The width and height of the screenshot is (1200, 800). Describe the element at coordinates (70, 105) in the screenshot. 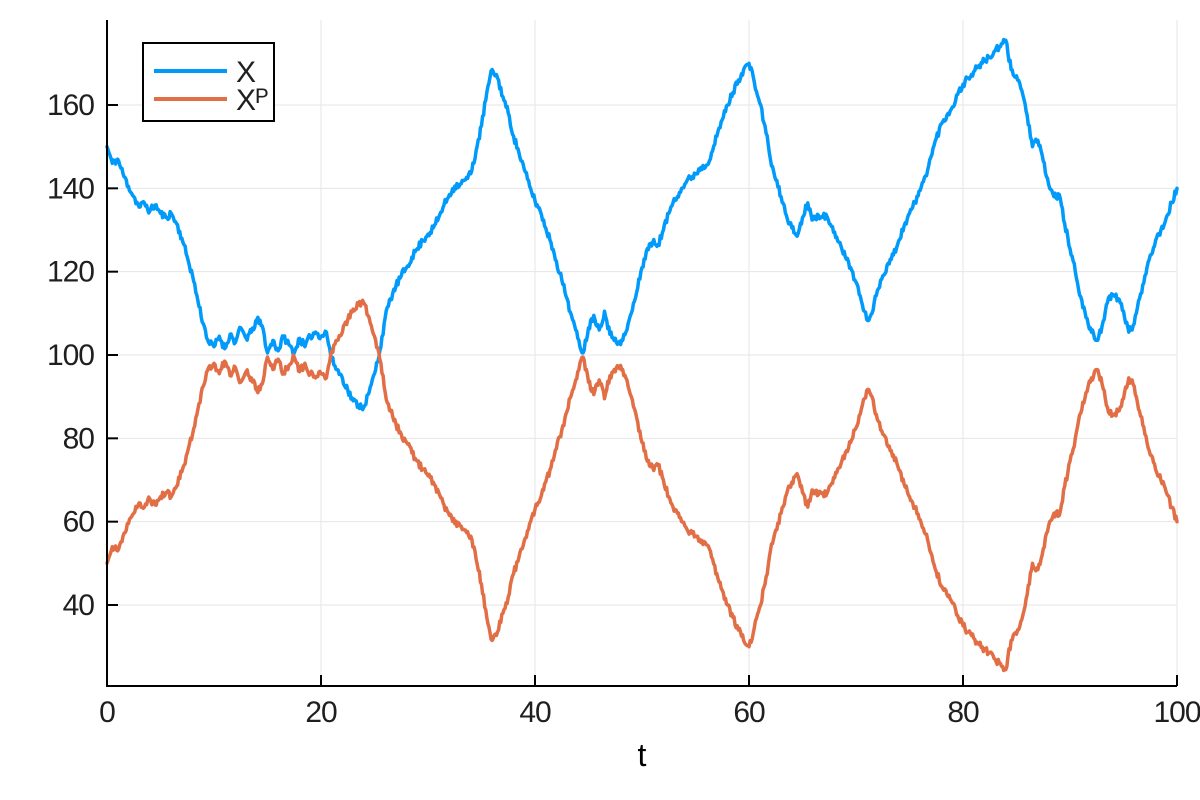

I see `y-tick-label: 160` at that location.